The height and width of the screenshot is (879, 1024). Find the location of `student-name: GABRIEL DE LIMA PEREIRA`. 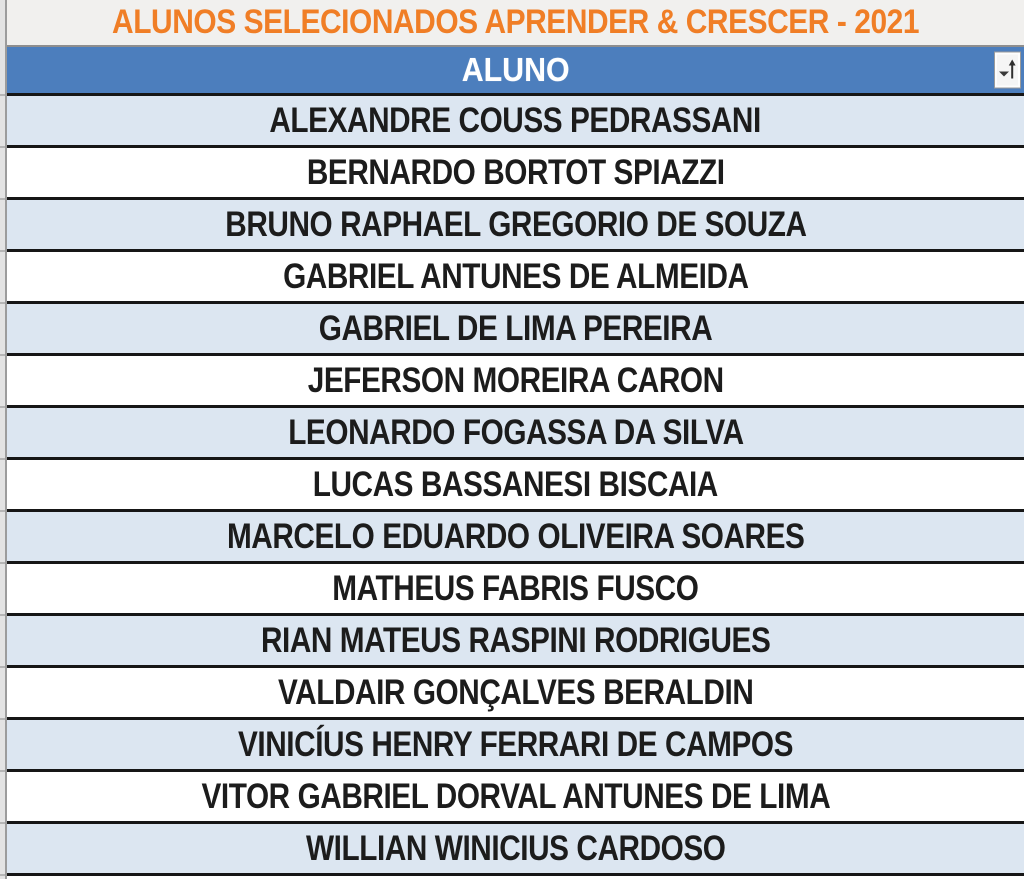

student-name: GABRIEL DE LIMA PEREIRA is located at coordinates (515, 328).